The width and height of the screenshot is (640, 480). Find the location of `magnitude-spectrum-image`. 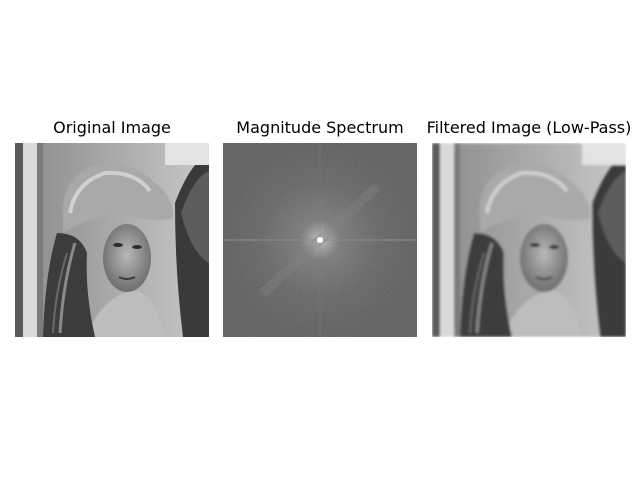

magnitude-spectrum-image is located at coordinates (320, 240).